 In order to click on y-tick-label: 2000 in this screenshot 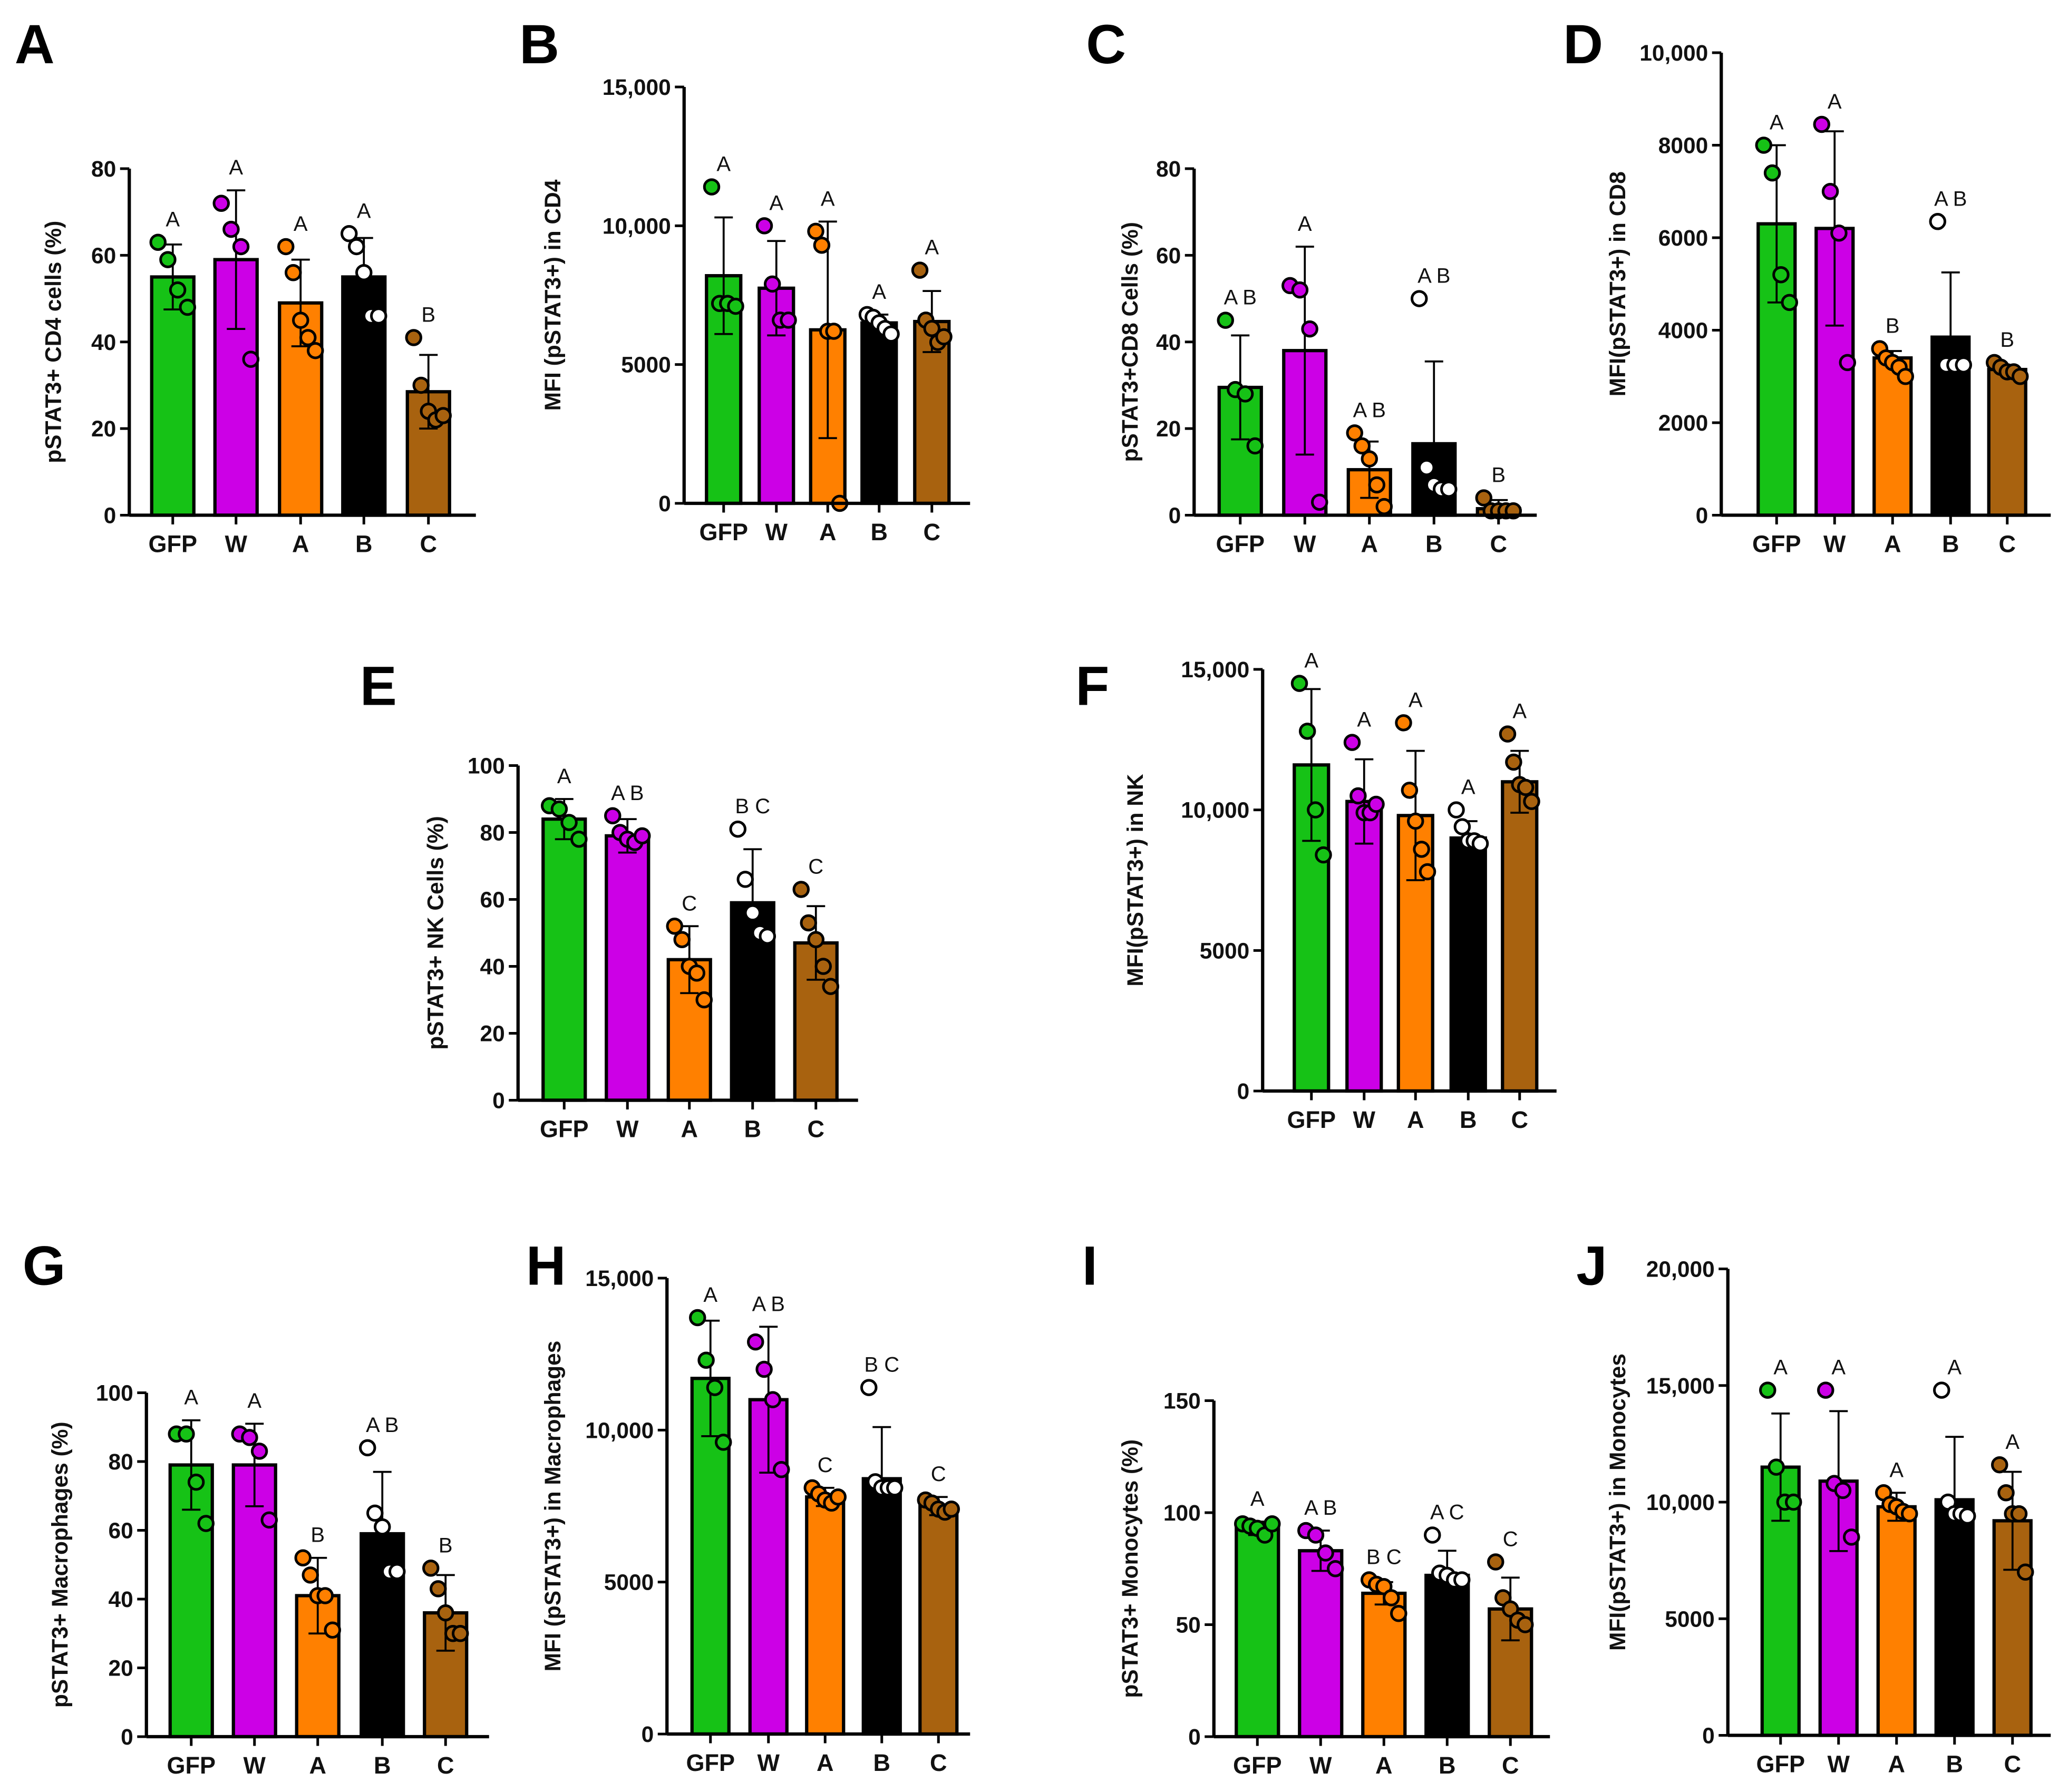, I will do `click(1683, 424)`.